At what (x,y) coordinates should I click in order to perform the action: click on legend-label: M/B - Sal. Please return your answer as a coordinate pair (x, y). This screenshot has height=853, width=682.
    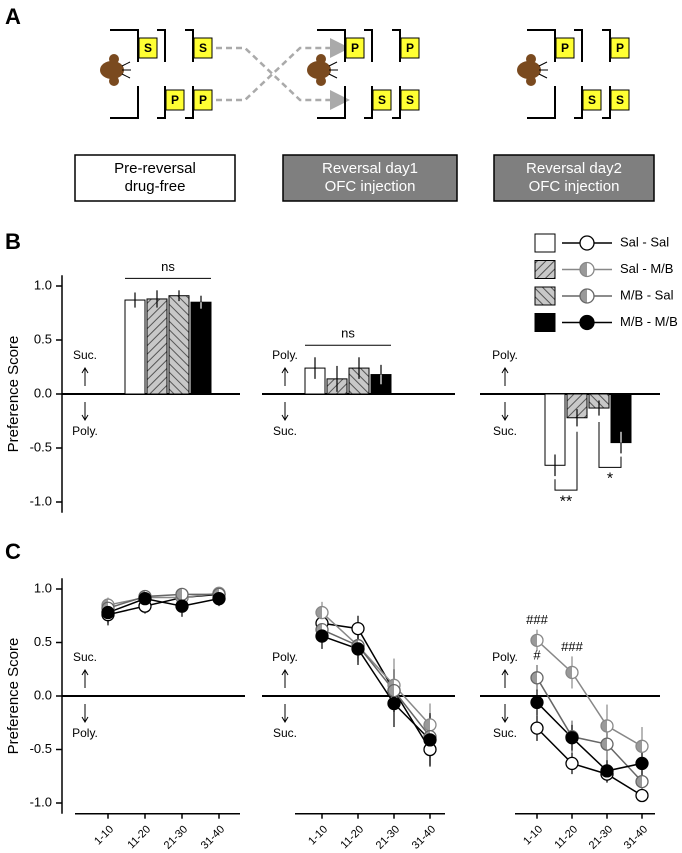
    Looking at the image, I should click on (647, 294).